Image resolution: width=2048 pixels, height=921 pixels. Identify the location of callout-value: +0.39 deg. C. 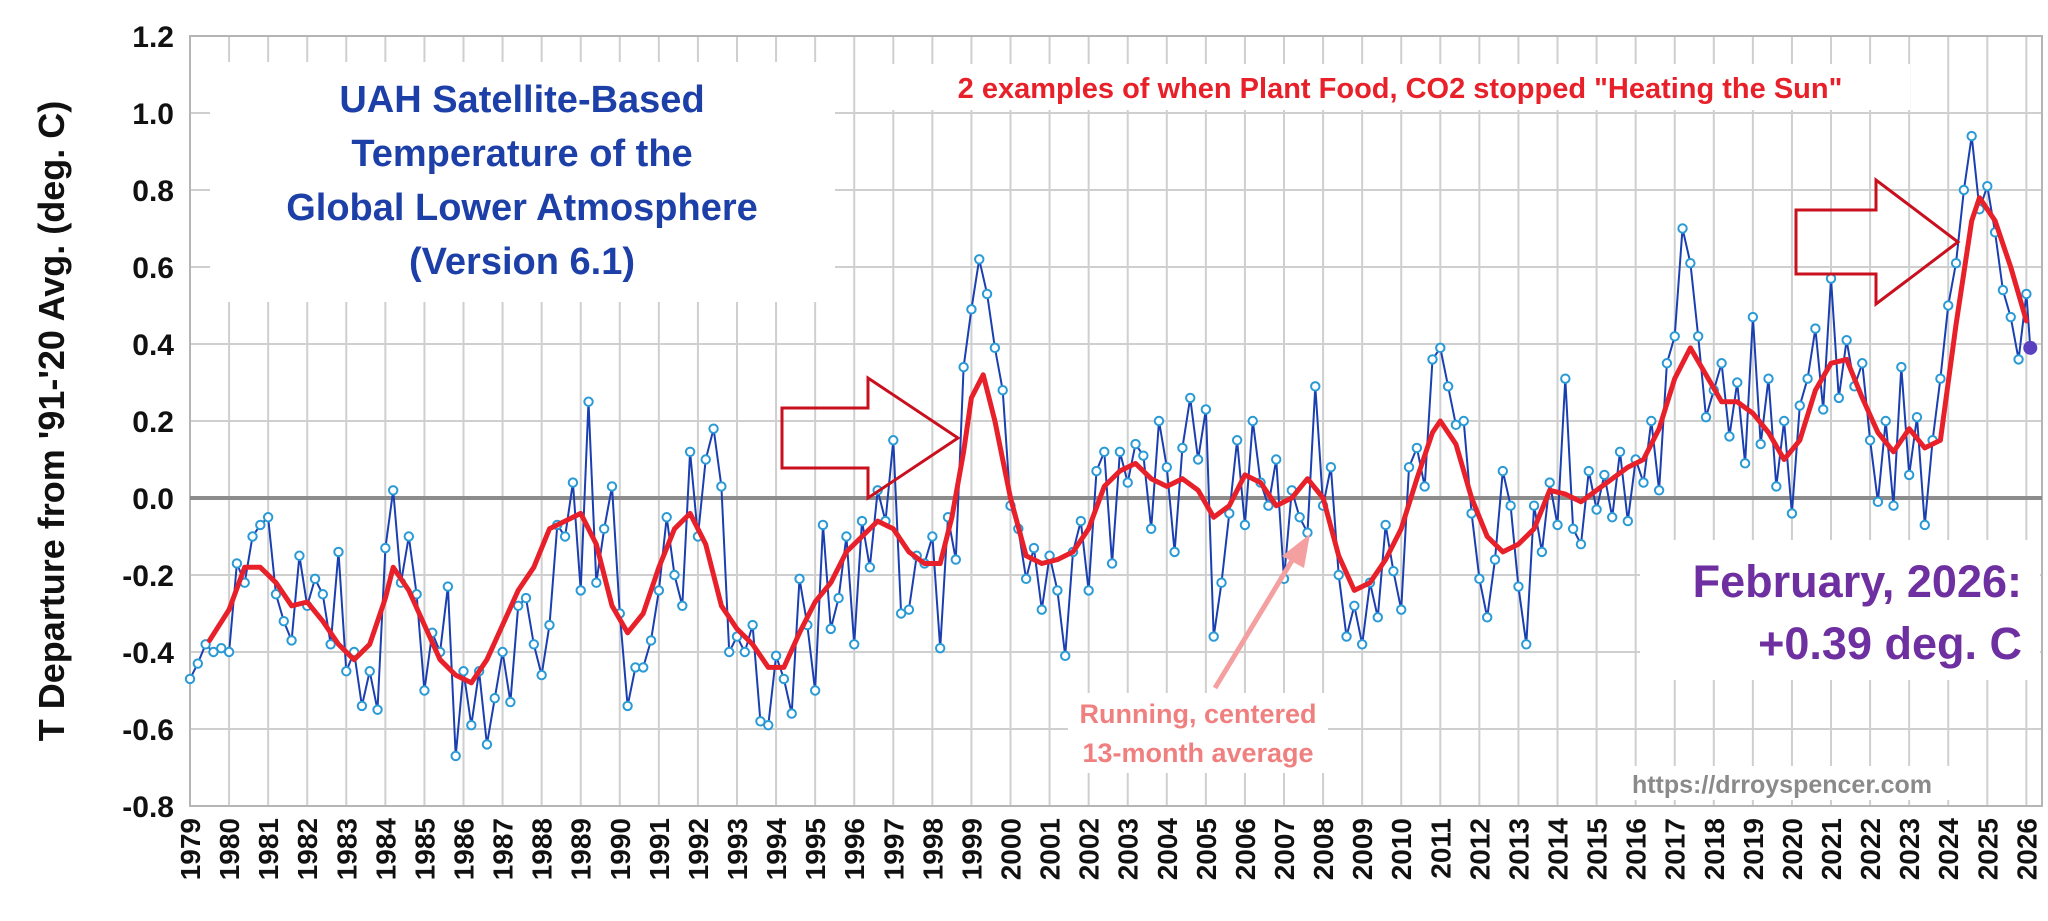
(1890, 643).